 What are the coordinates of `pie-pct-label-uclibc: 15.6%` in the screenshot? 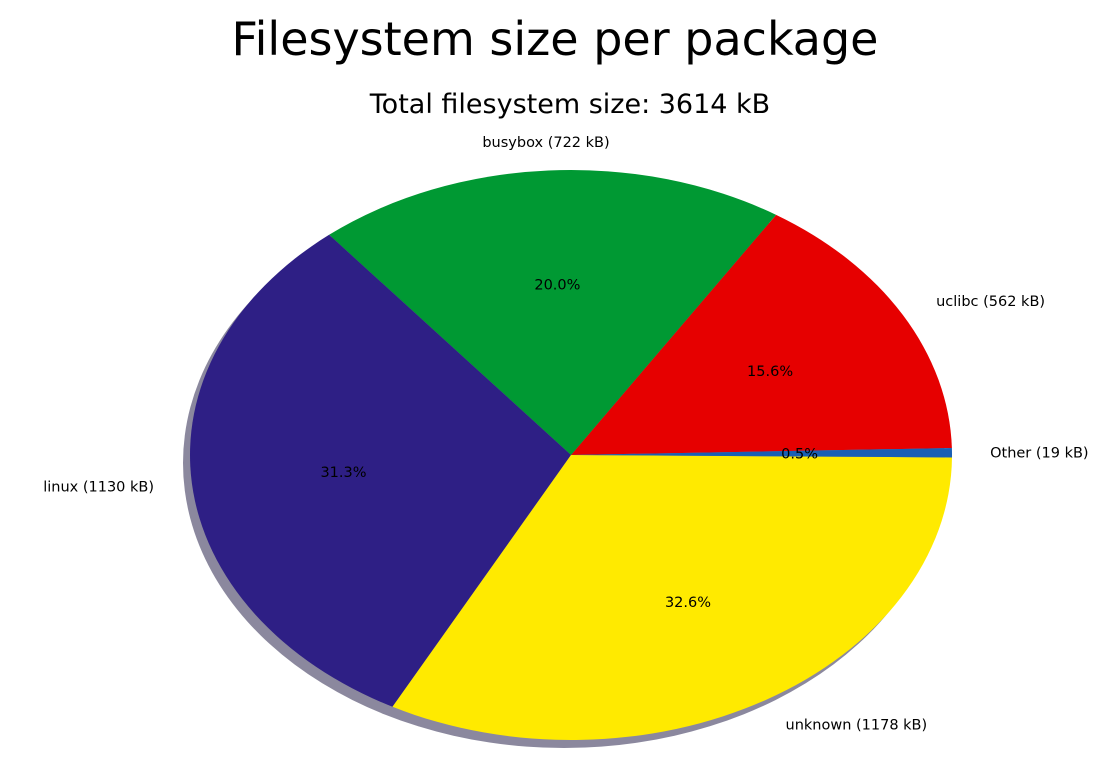 It's located at (770, 372).